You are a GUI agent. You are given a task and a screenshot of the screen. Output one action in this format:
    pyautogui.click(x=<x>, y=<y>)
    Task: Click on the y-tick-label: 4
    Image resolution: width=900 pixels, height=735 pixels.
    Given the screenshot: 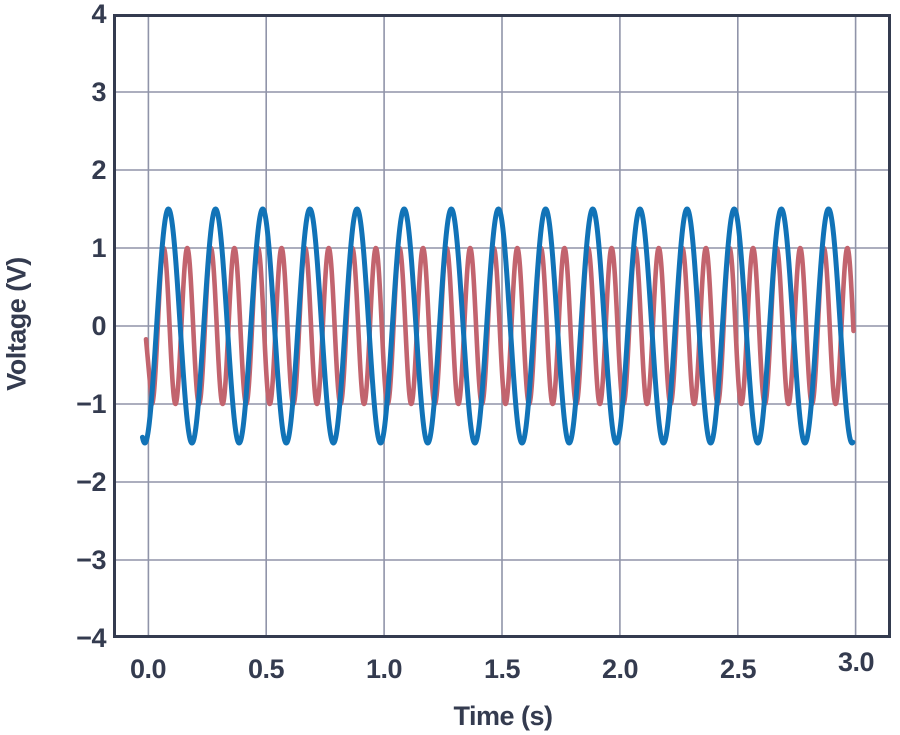 What is the action you would take?
    pyautogui.click(x=98, y=14)
    